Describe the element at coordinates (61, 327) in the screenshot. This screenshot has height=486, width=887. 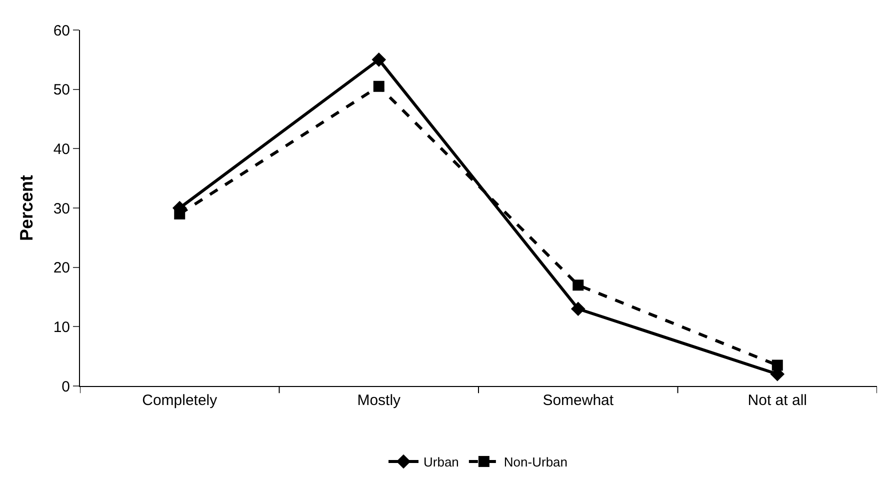
I see `y-tick-label: 10` at that location.